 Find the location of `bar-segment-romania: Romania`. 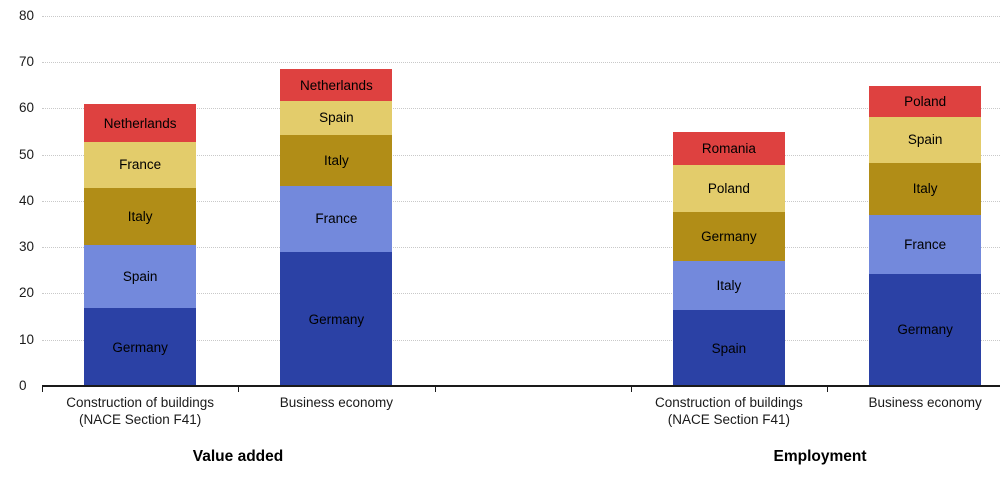

bar-segment-romania: Romania is located at coordinates (728, 149).